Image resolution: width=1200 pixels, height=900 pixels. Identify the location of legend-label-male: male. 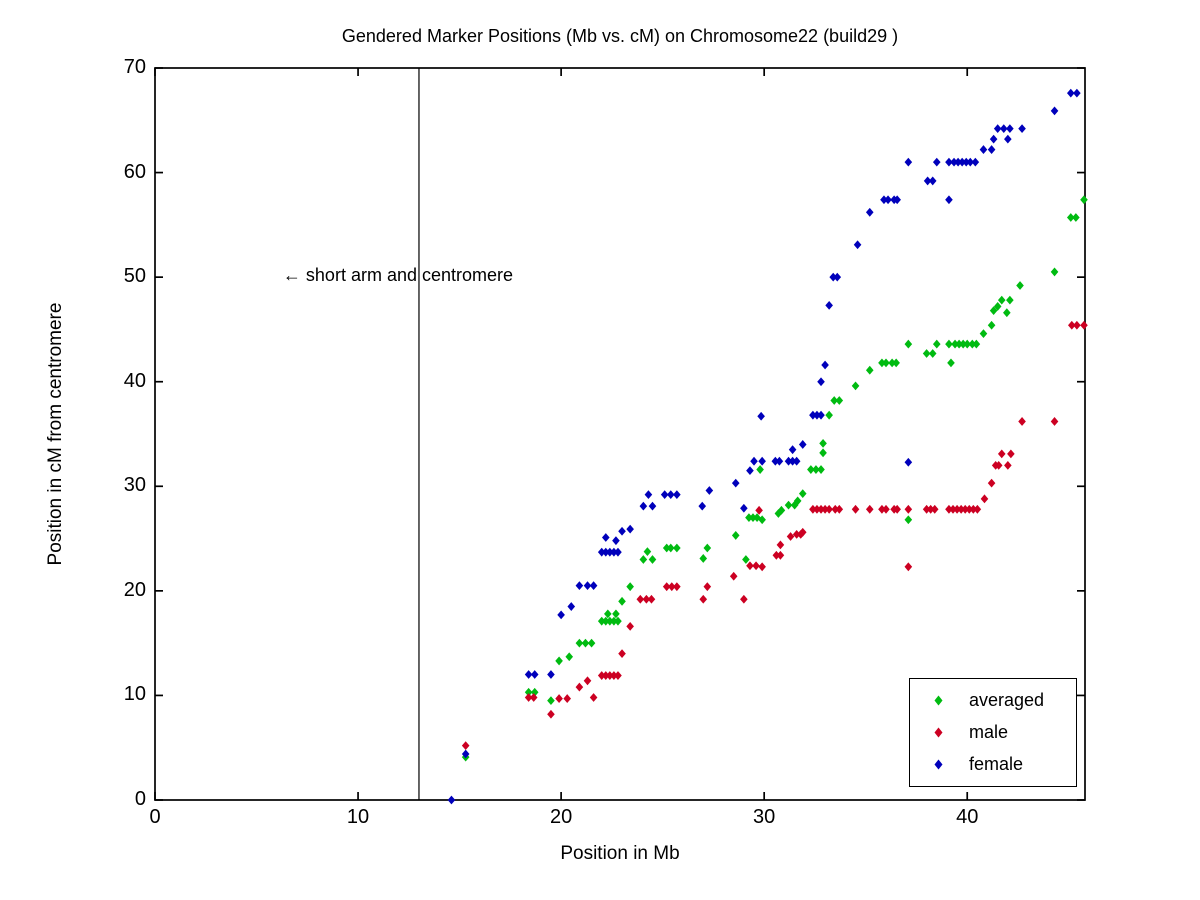
(989, 731).